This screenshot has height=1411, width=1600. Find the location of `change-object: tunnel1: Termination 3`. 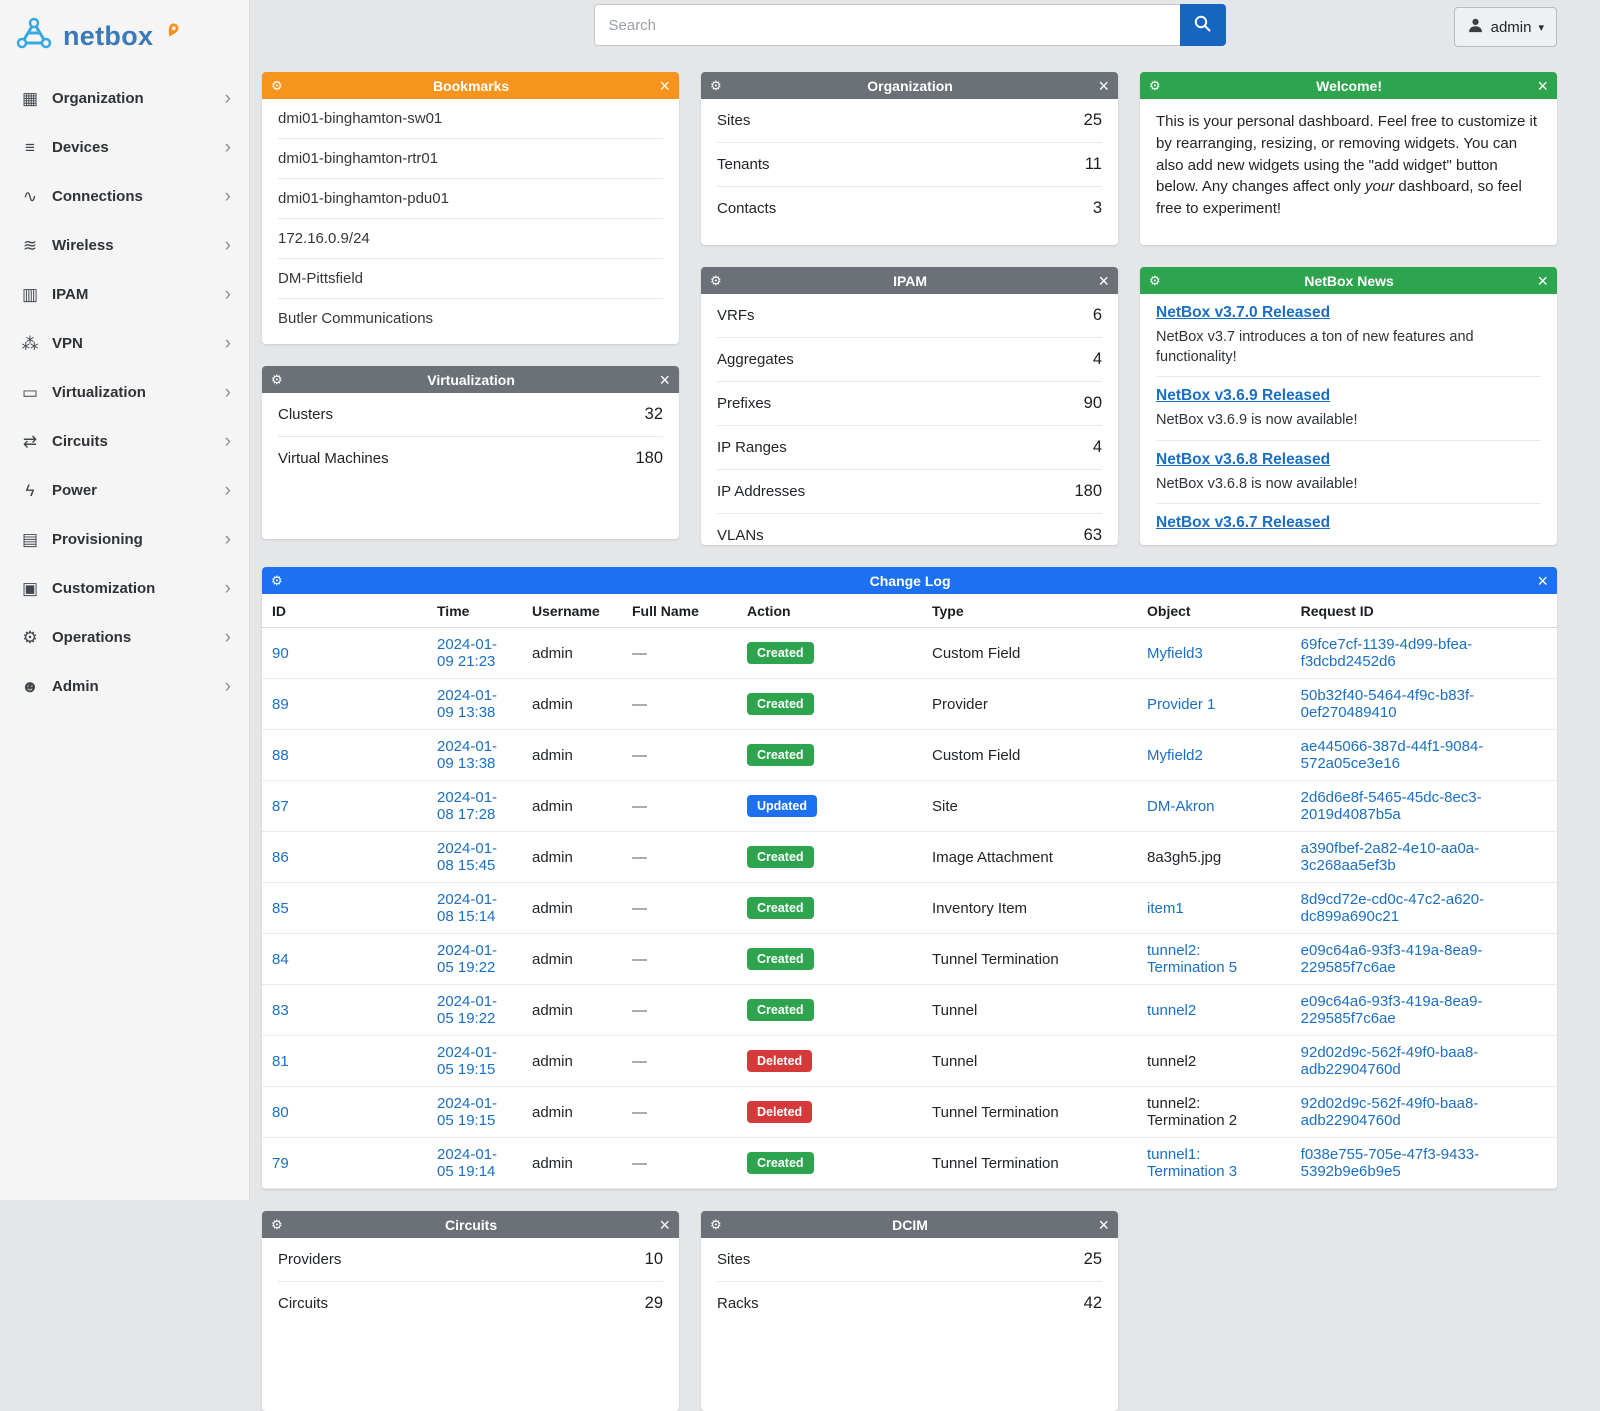

change-object: tunnel1: Termination 3 is located at coordinates (1192, 1163).